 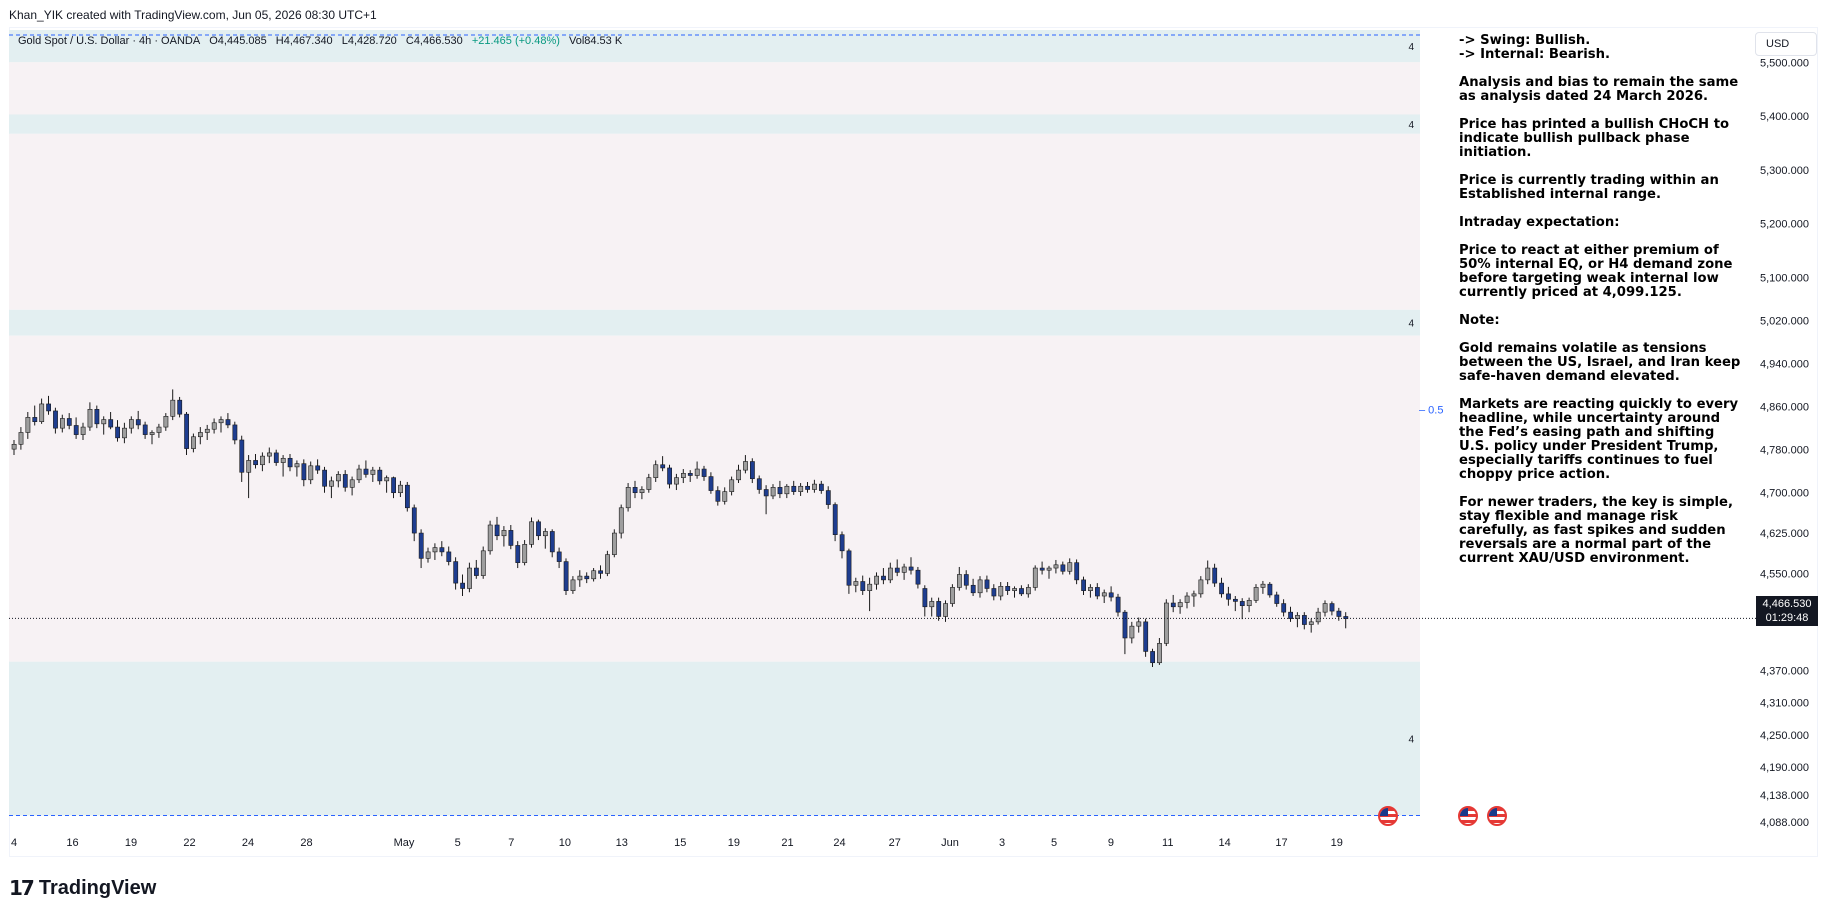 What do you see at coordinates (1786, 44) in the screenshot?
I see `currency-selector: USD` at bounding box center [1786, 44].